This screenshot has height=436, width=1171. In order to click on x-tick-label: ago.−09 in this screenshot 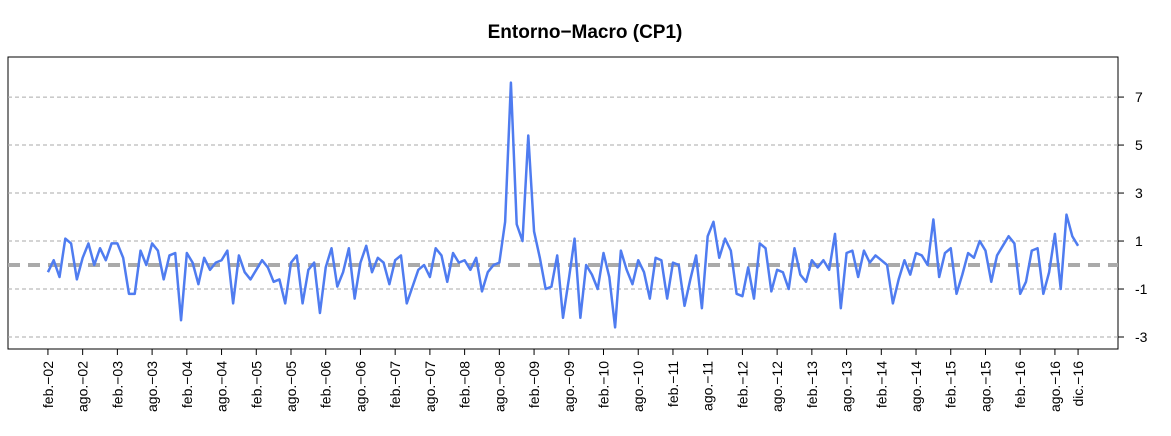, I will do `click(569, 386)`.